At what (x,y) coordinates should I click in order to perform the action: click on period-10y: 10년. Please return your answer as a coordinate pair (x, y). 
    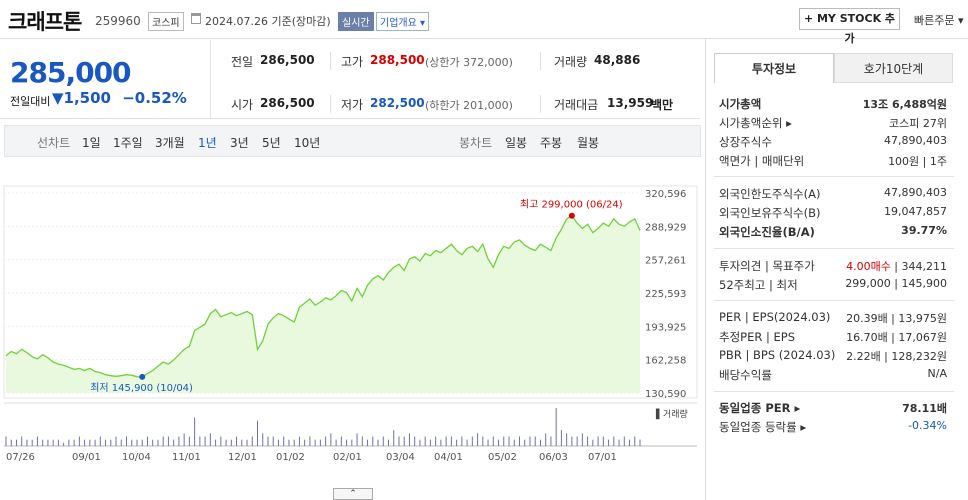
    Looking at the image, I should click on (307, 143).